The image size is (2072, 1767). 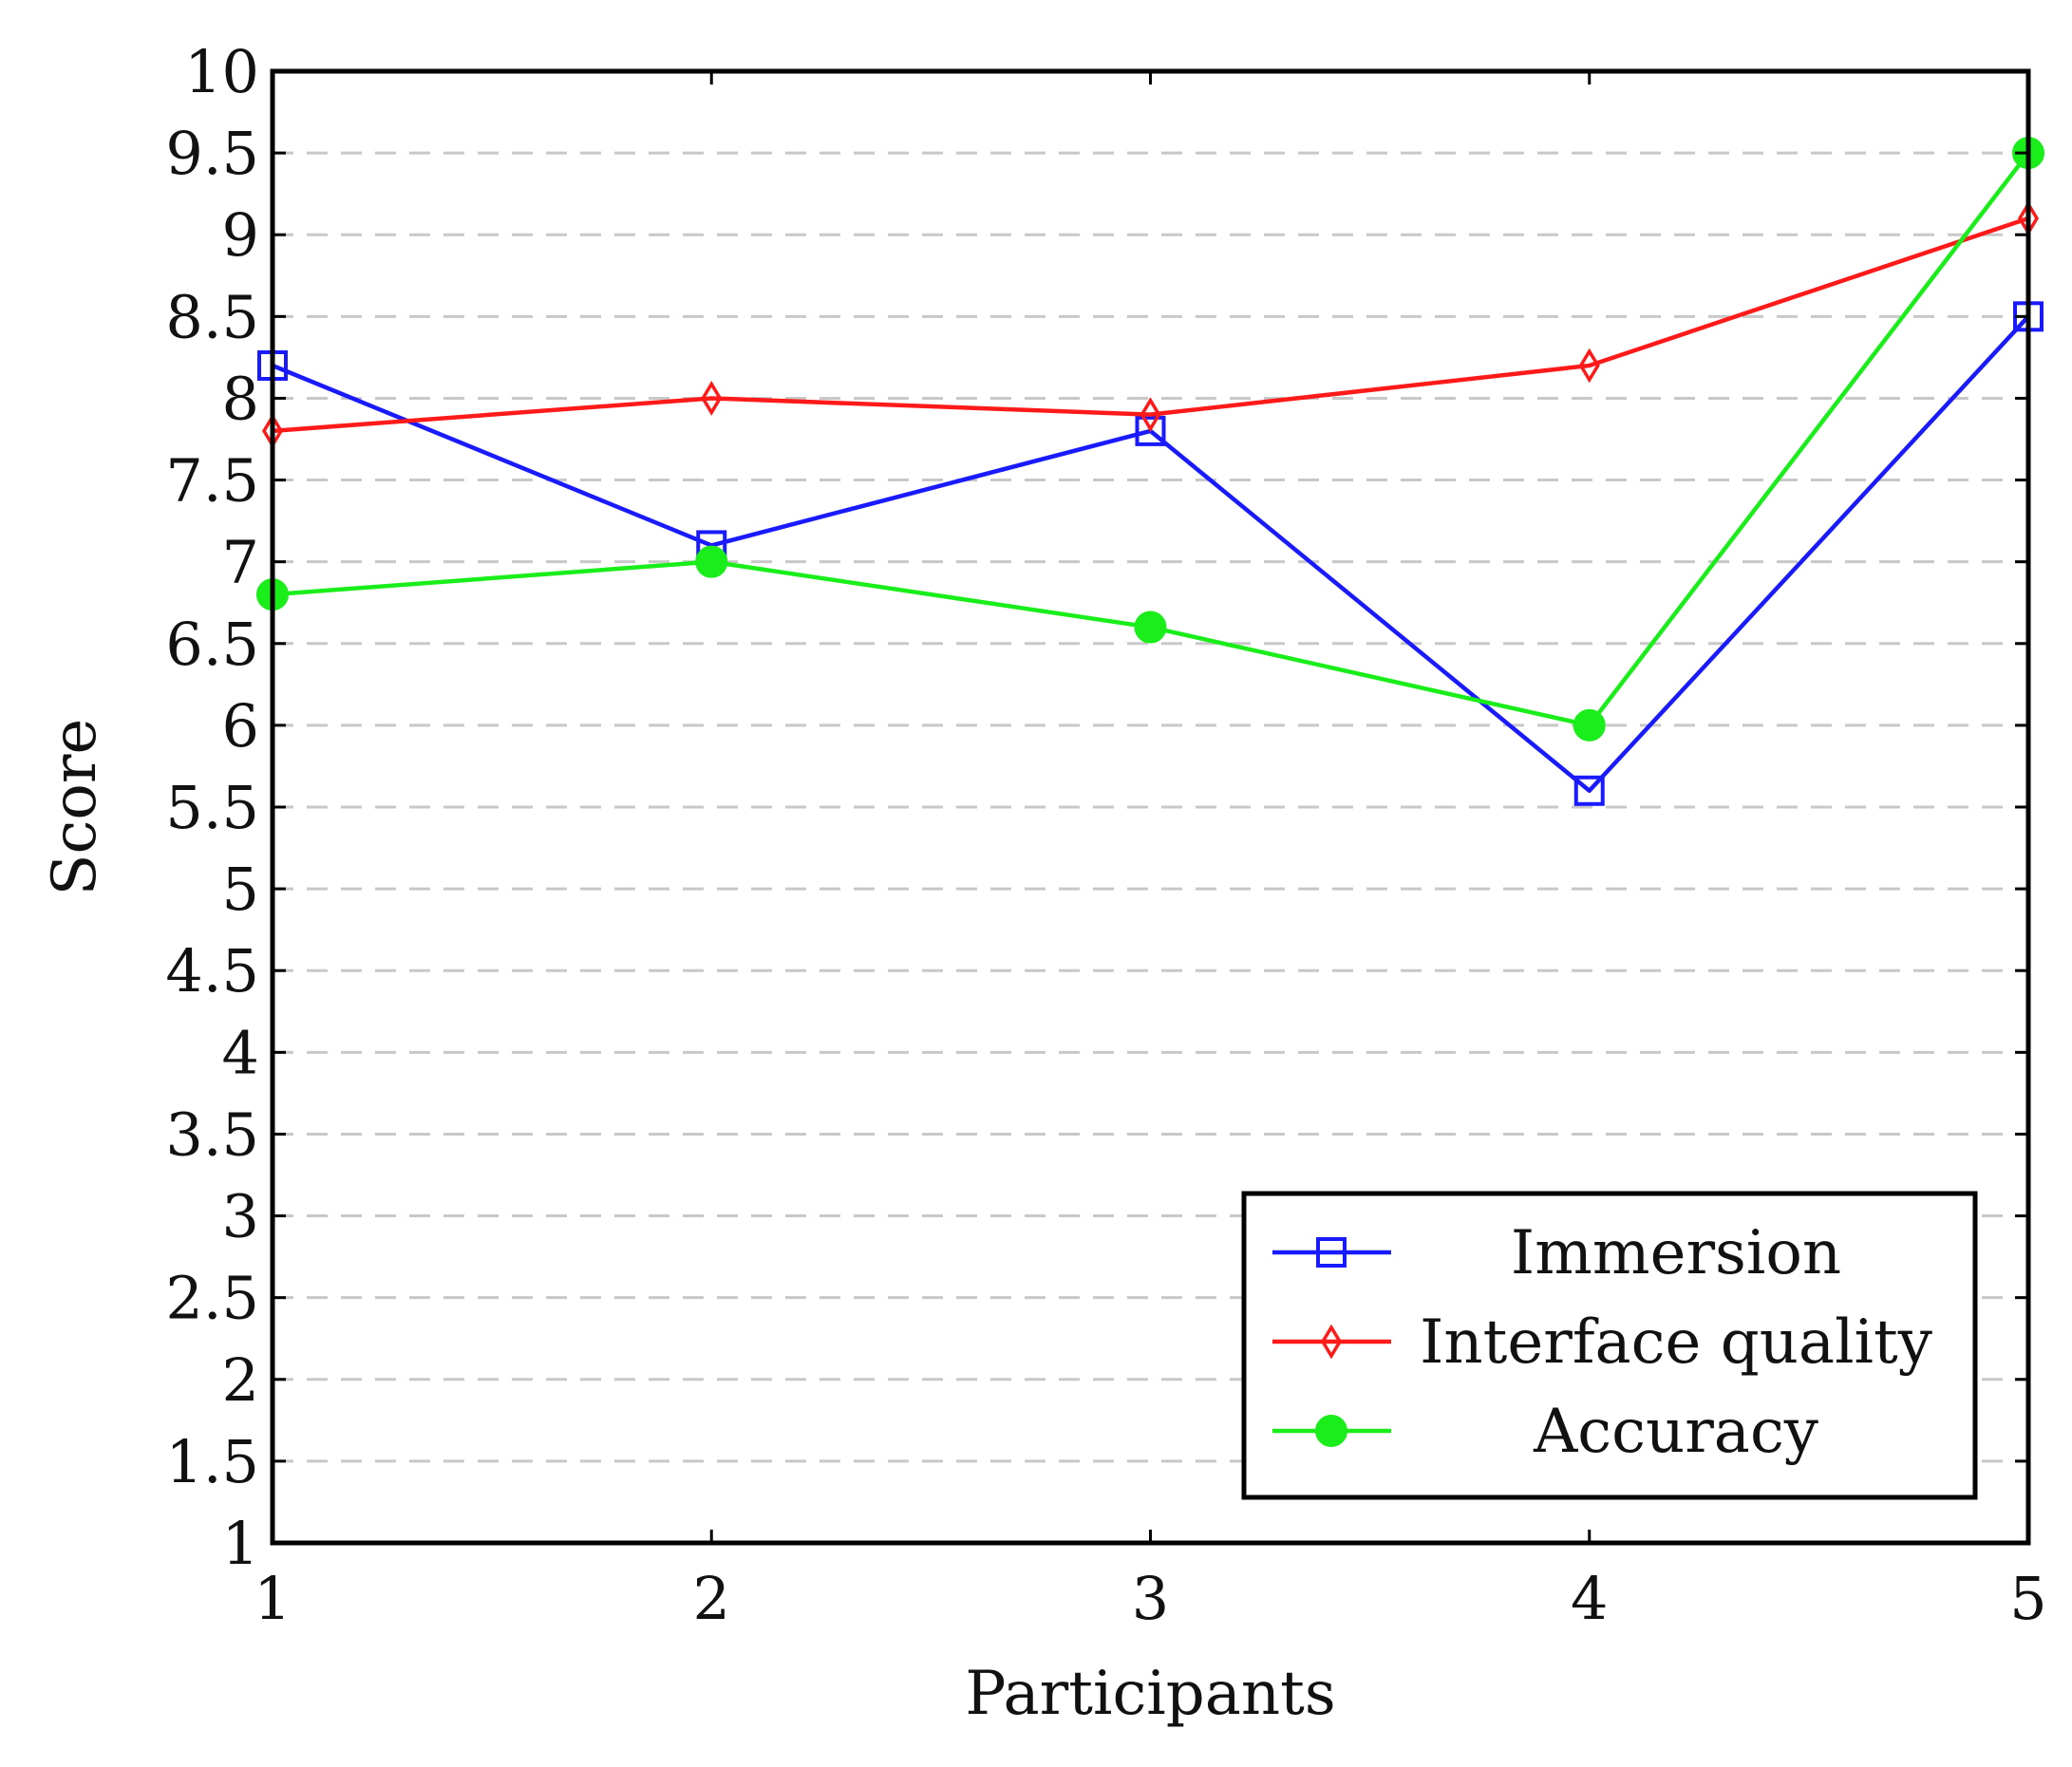 I want to click on y-tick-label: 4.5, so click(x=212, y=971).